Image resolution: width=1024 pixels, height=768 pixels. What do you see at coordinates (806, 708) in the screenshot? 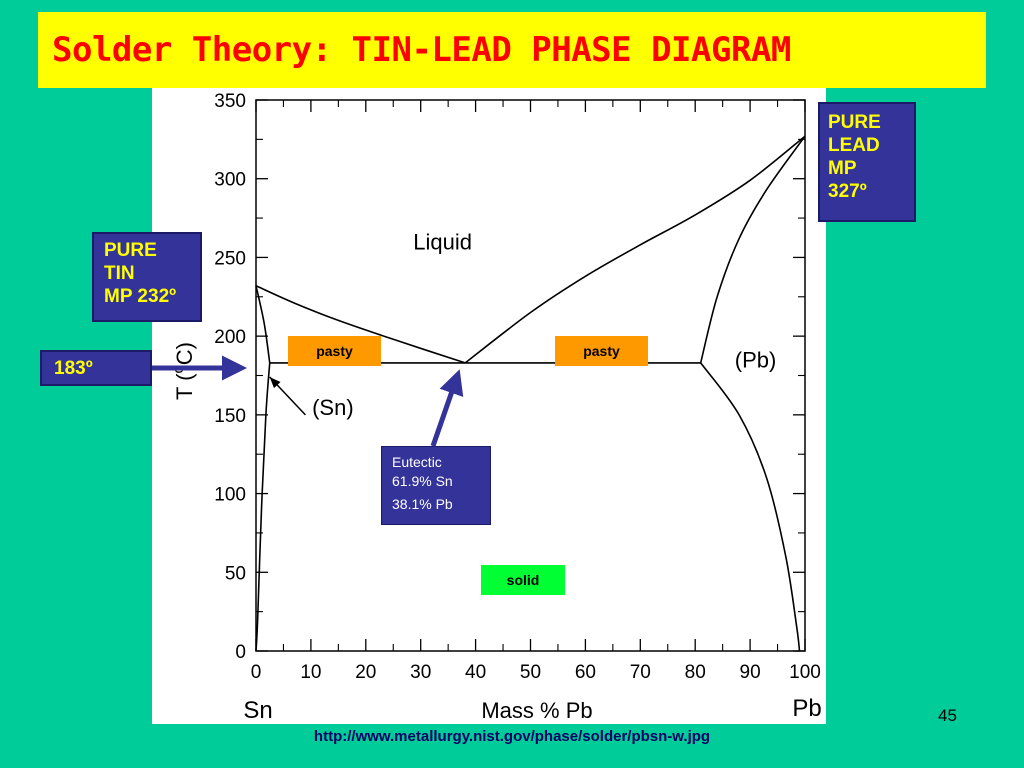
I see `x-axis-end-pb: Pb` at bounding box center [806, 708].